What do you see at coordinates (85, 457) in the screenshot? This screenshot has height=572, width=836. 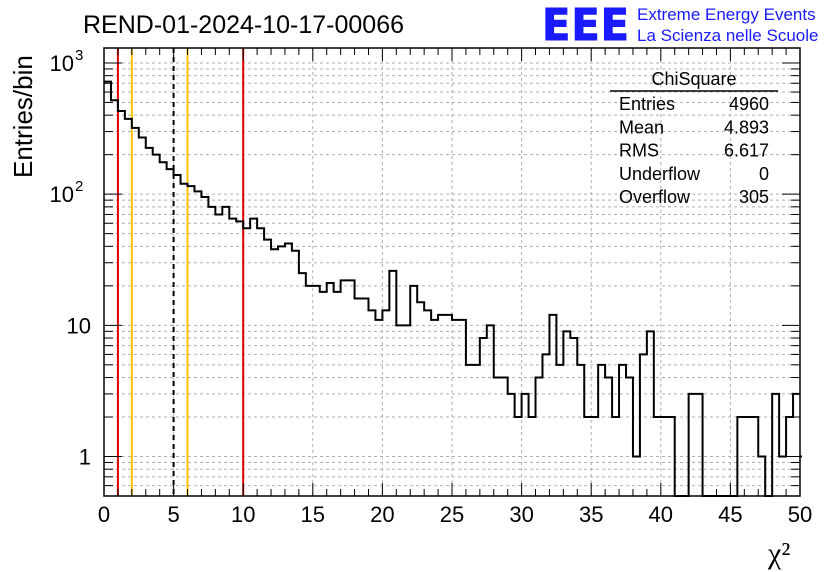 I see `y-tick-label: 1` at bounding box center [85, 457].